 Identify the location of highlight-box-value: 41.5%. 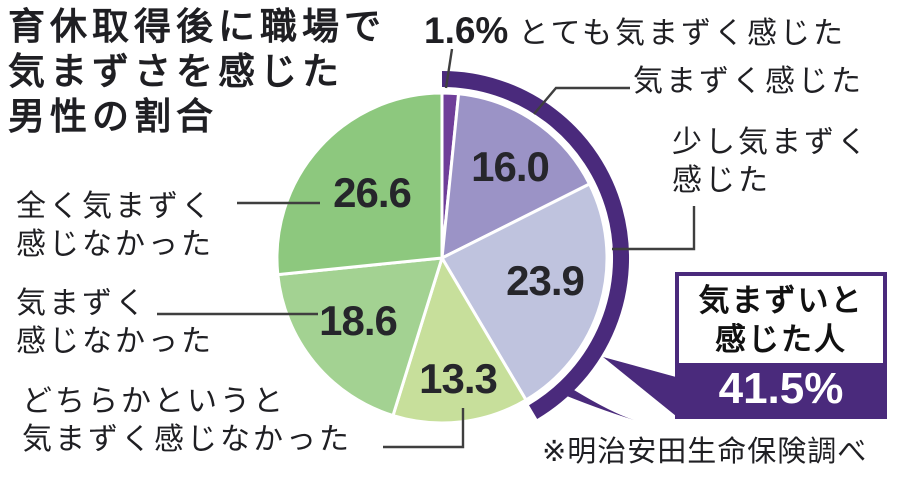
(781, 389).